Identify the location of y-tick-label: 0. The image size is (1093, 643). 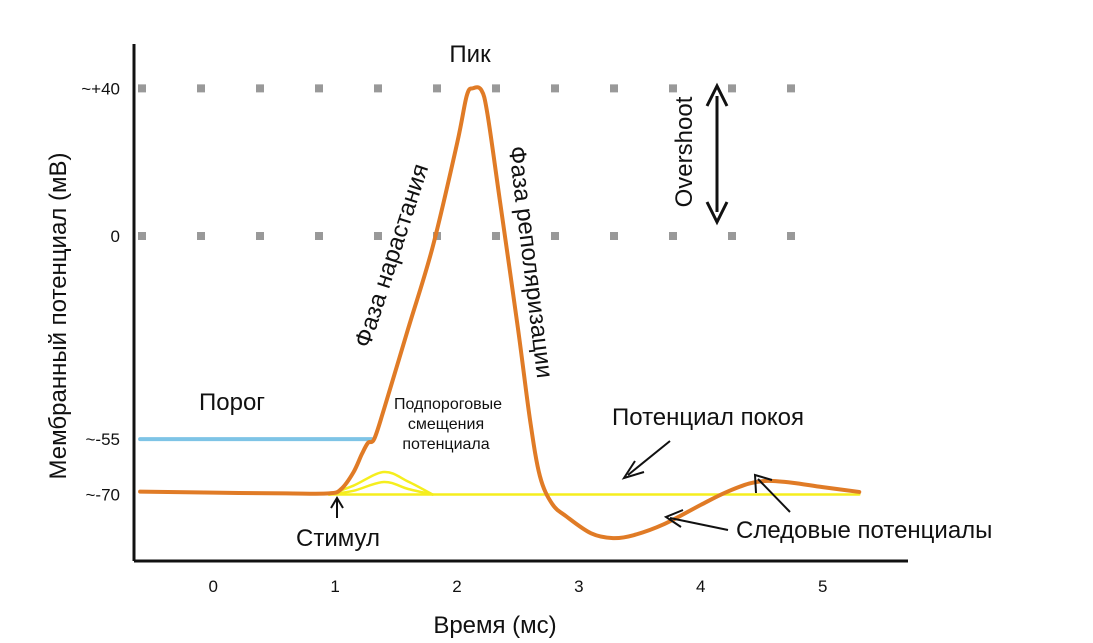
(115, 236).